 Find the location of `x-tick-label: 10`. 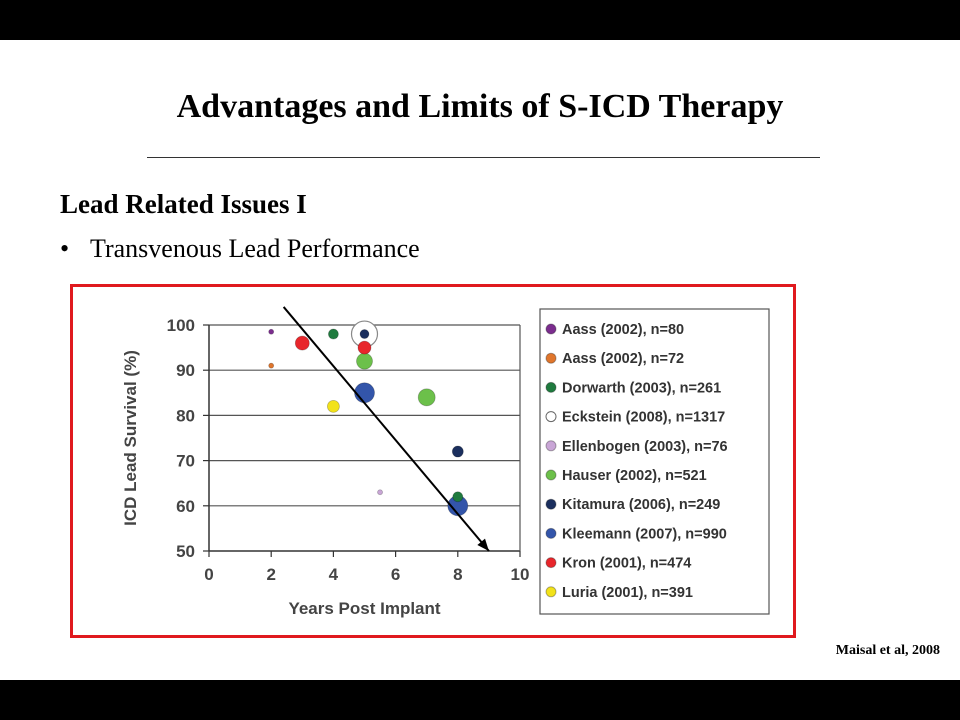

x-tick-label: 10 is located at coordinates (520, 574).